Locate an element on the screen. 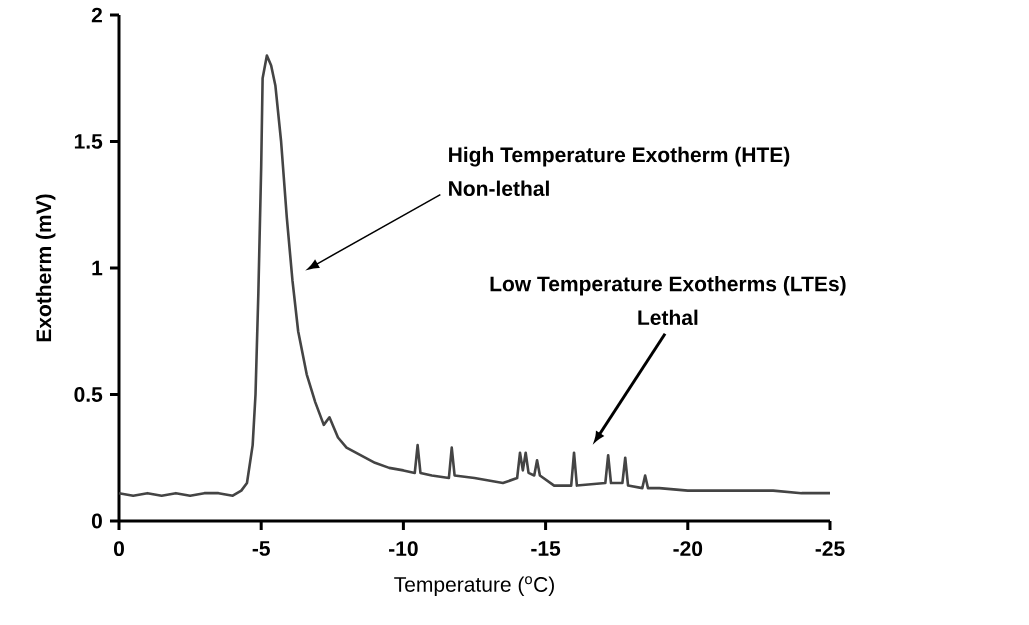 This screenshot has height=625, width=1029. annotation: Non-lethal is located at coordinates (499, 188).